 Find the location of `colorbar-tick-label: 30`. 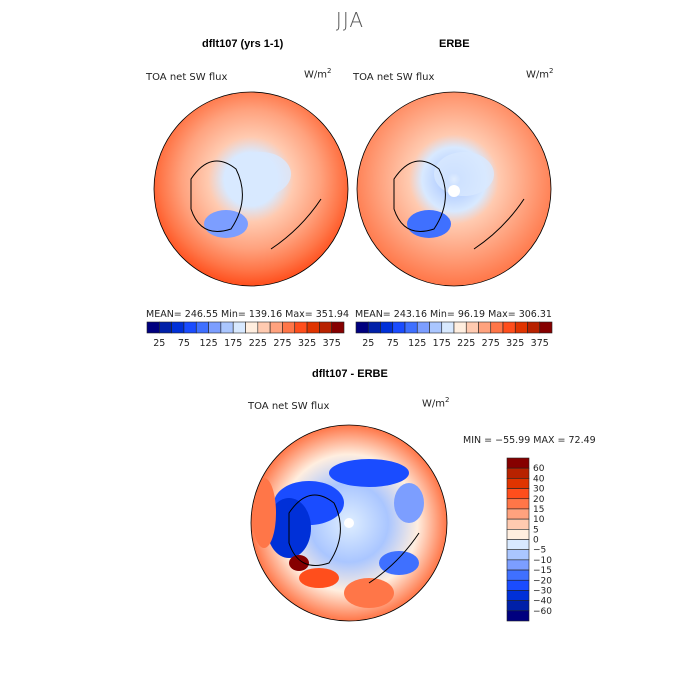

colorbar-tick-label: 30 is located at coordinates (539, 490).